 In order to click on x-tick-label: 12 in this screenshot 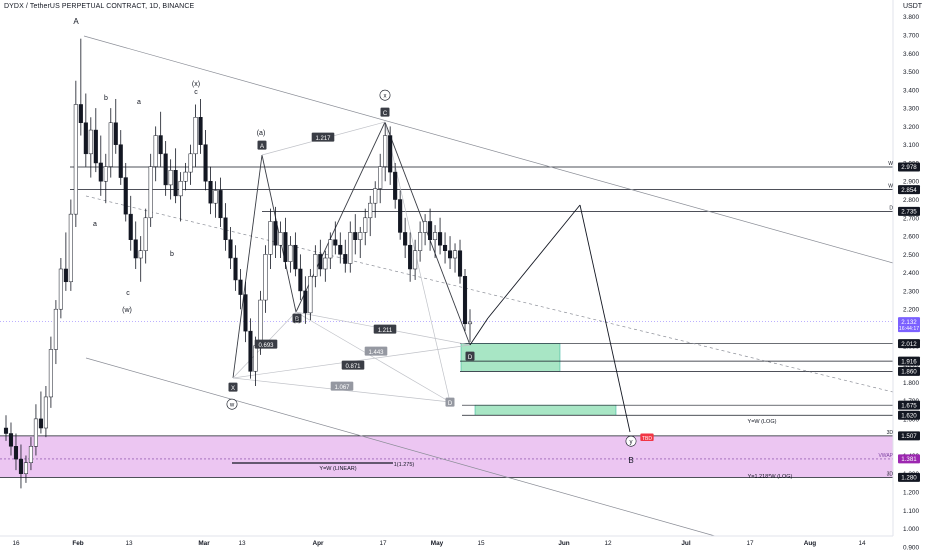, I will do `click(608, 543)`.